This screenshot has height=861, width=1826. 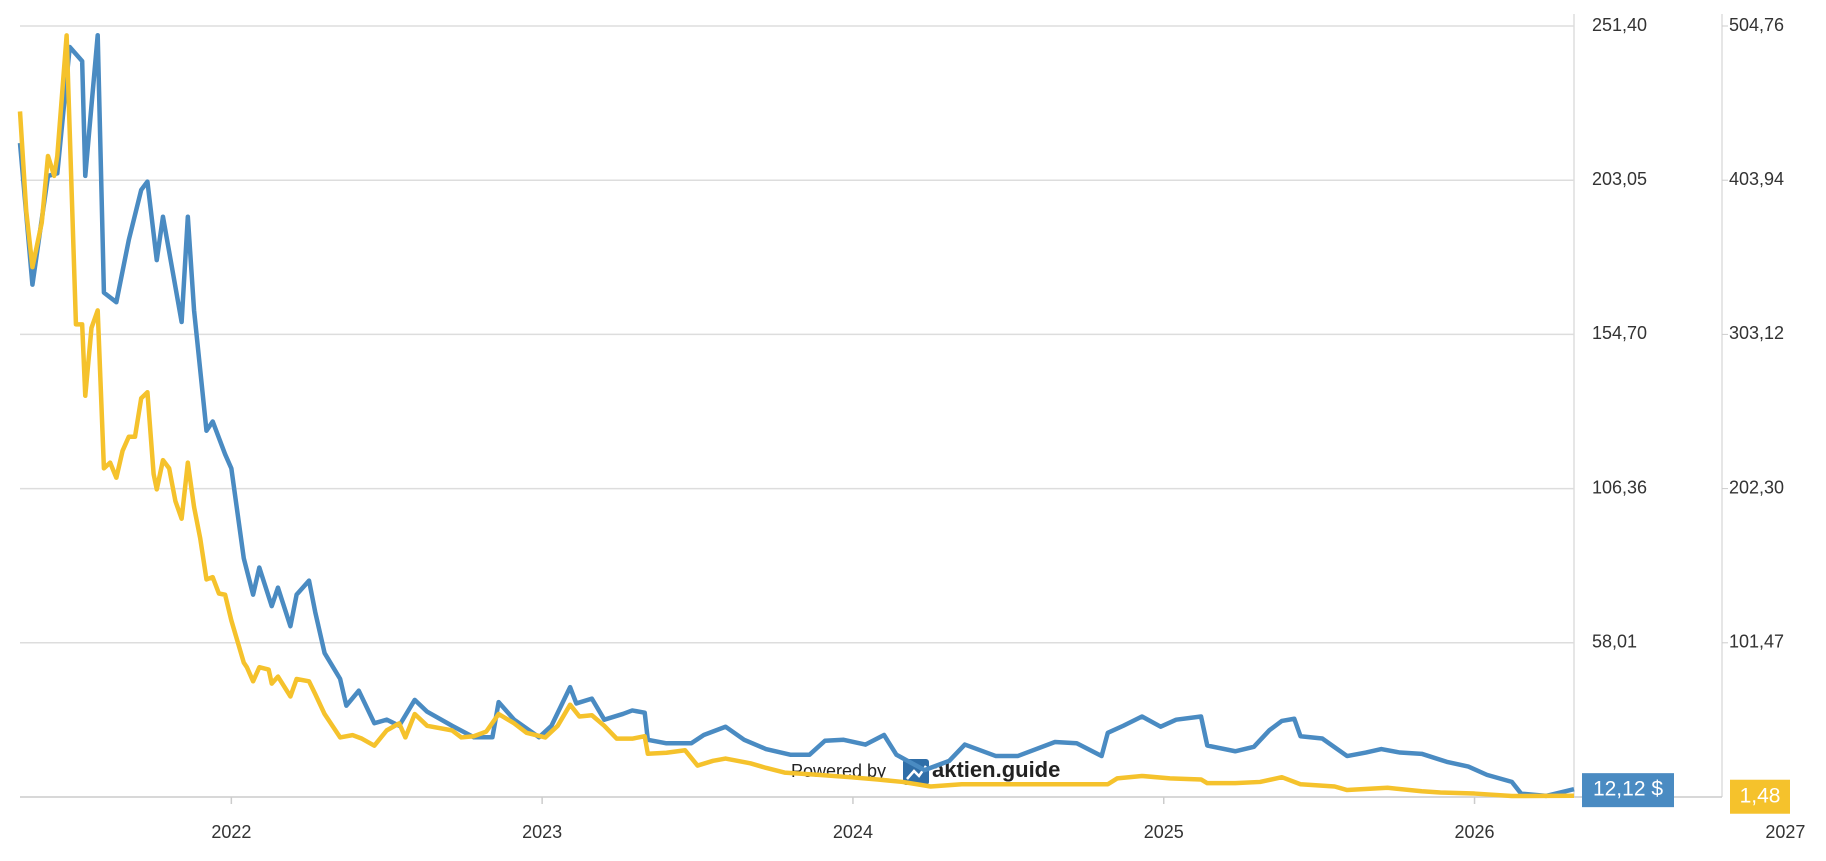 What do you see at coordinates (996, 769) in the screenshot?
I see `watermark-brand: aktien.guide` at bounding box center [996, 769].